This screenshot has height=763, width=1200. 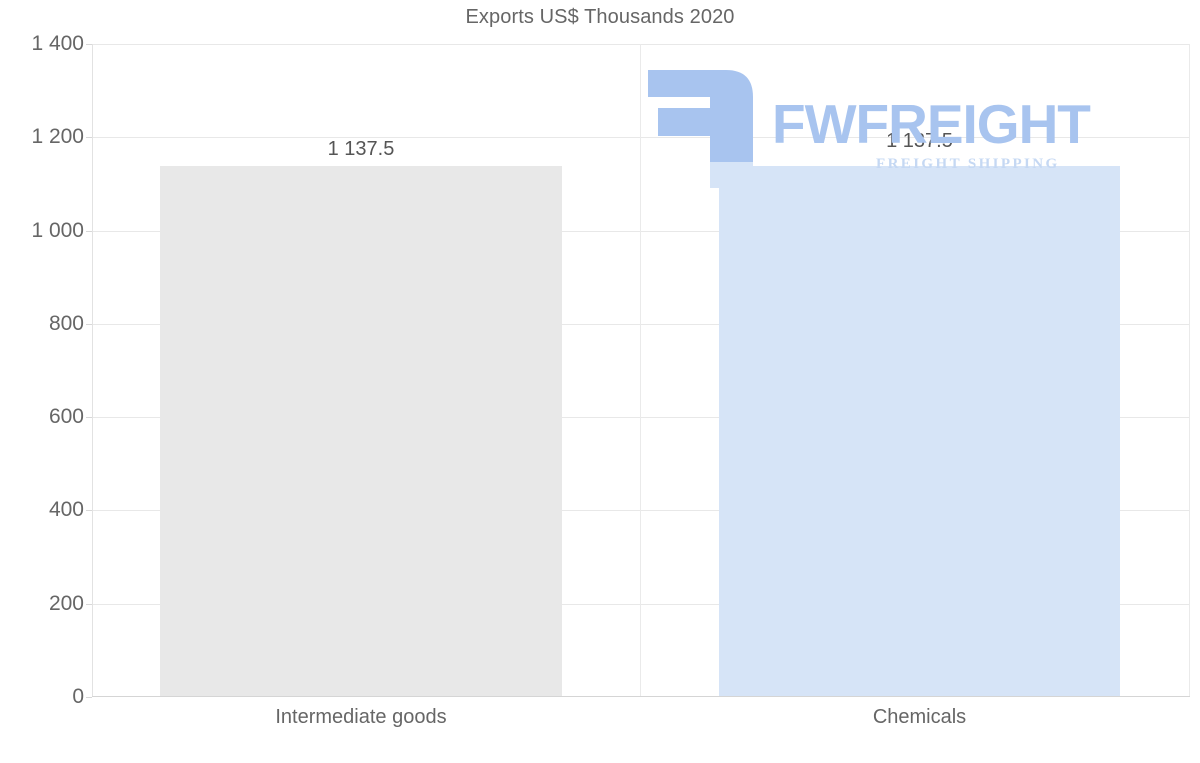 I want to click on x-tick-label-chemicals: Chemicals, so click(x=919, y=717).